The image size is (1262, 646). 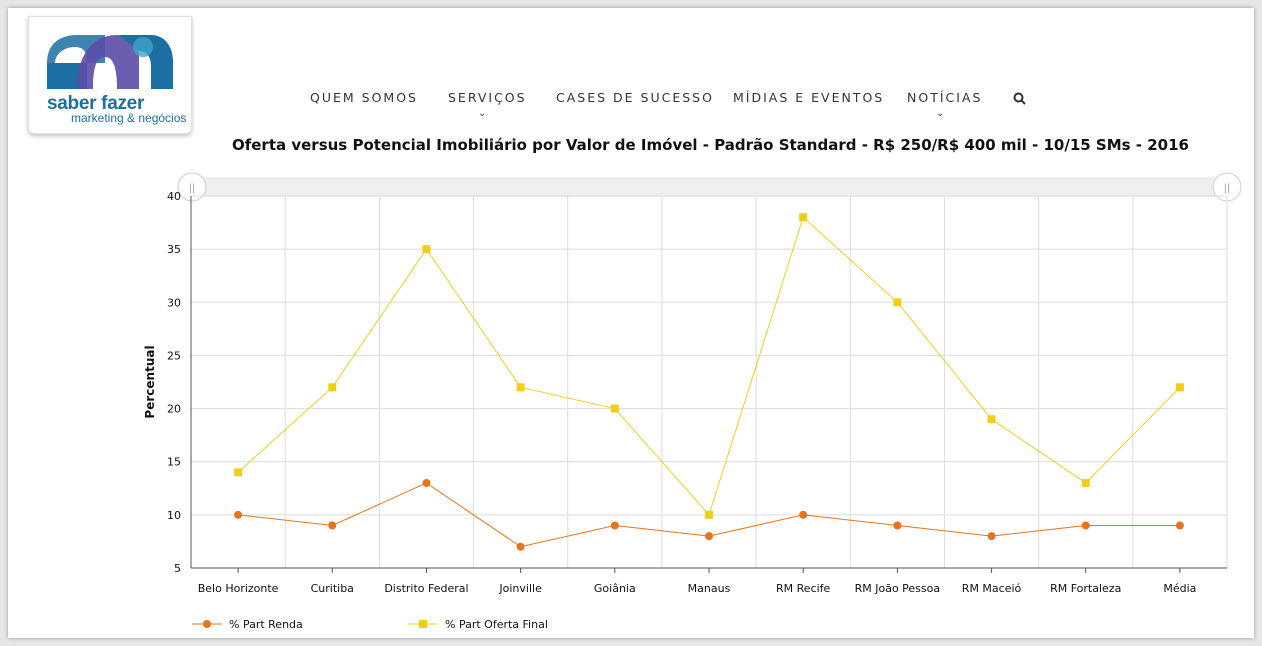 What do you see at coordinates (945, 97) in the screenshot?
I see `nav-item-noticias: NOTÍCIAS` at bounding box center [945, 97].